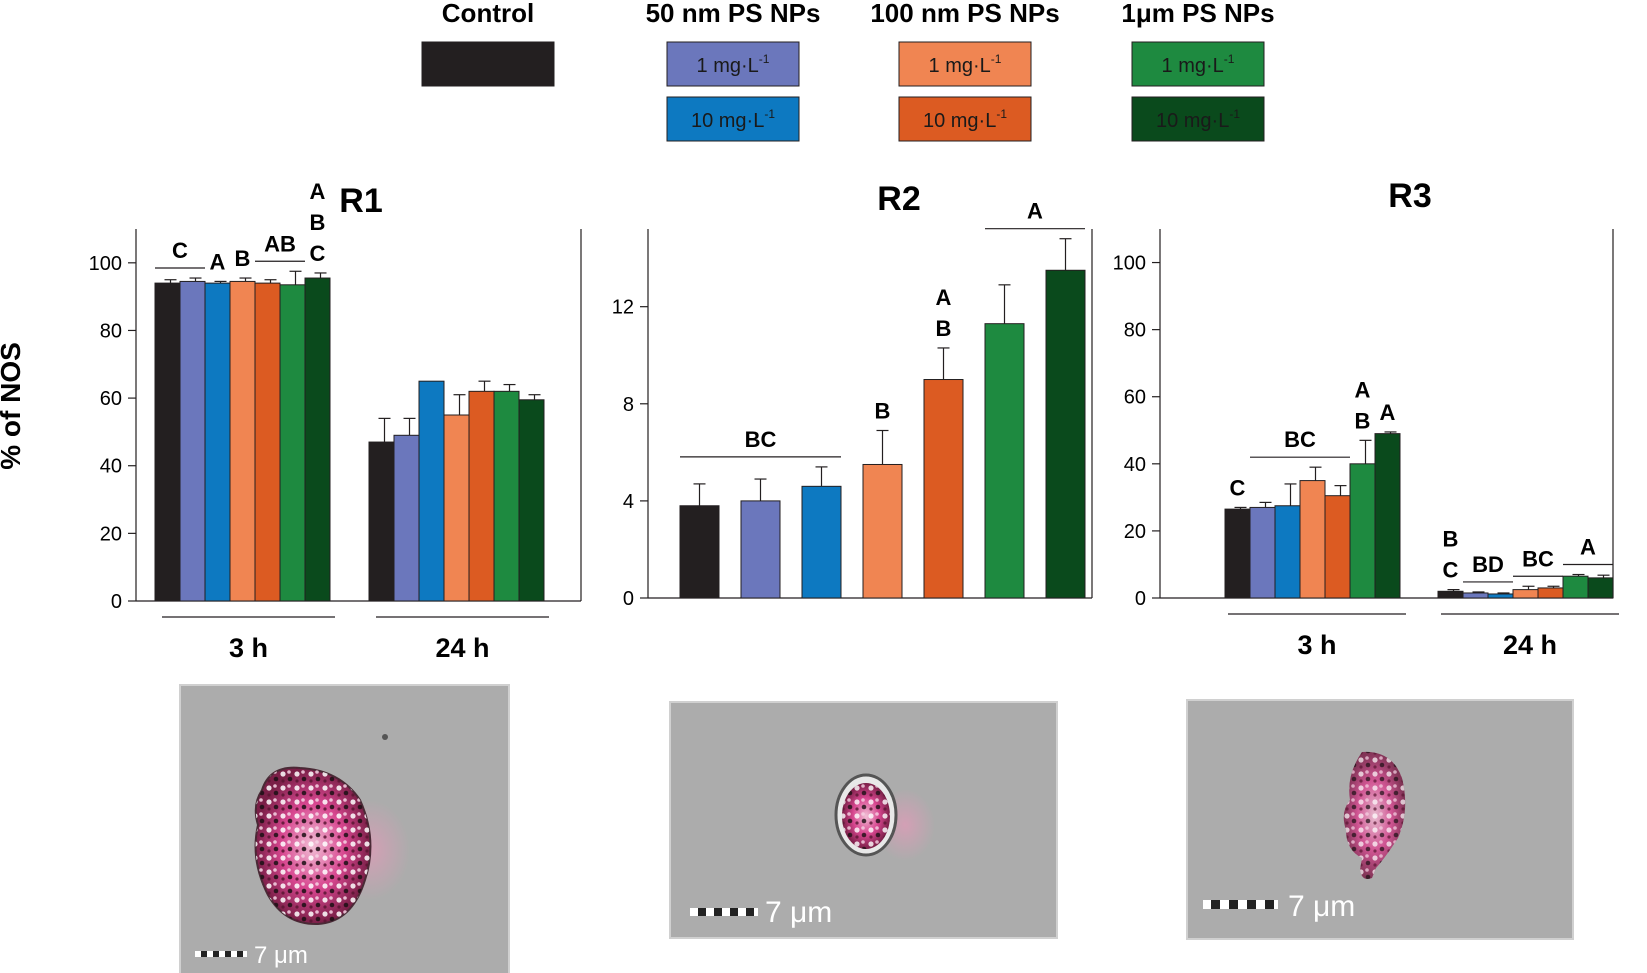 This screenshot has height=973, width=1647. Describe the element at coordinates (628, 405) in the screenshot. I see `y-tick-label: 8` at that location.